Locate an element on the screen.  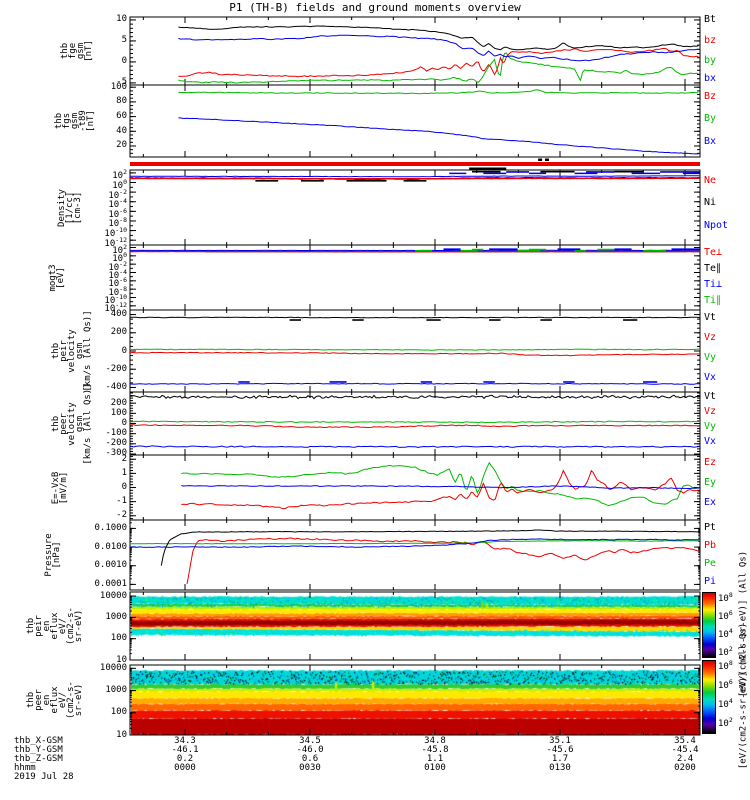
efield-legend-Ez: Ez is located at coordinates (710, 462).